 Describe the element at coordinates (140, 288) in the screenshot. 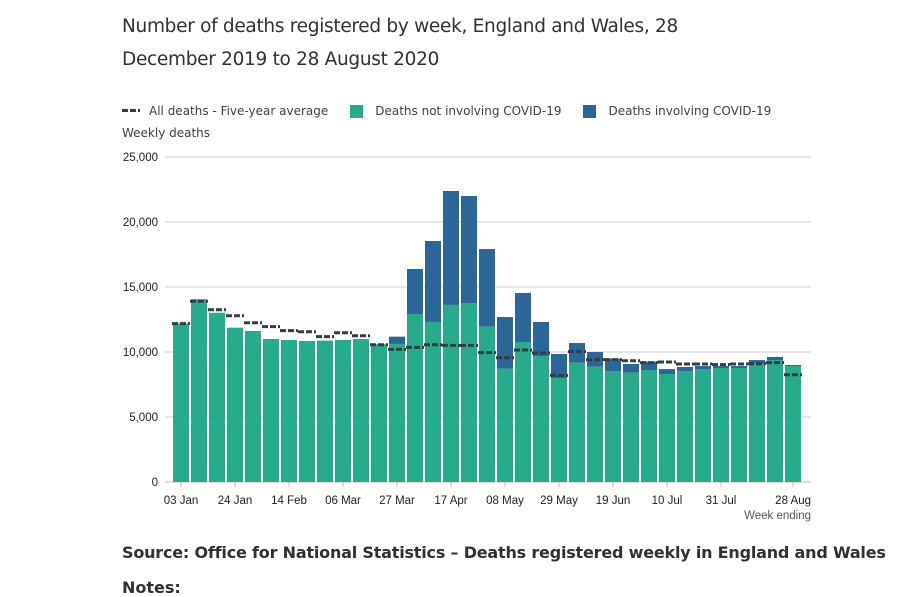

I see `y-tick-label: 15,000` at that location.